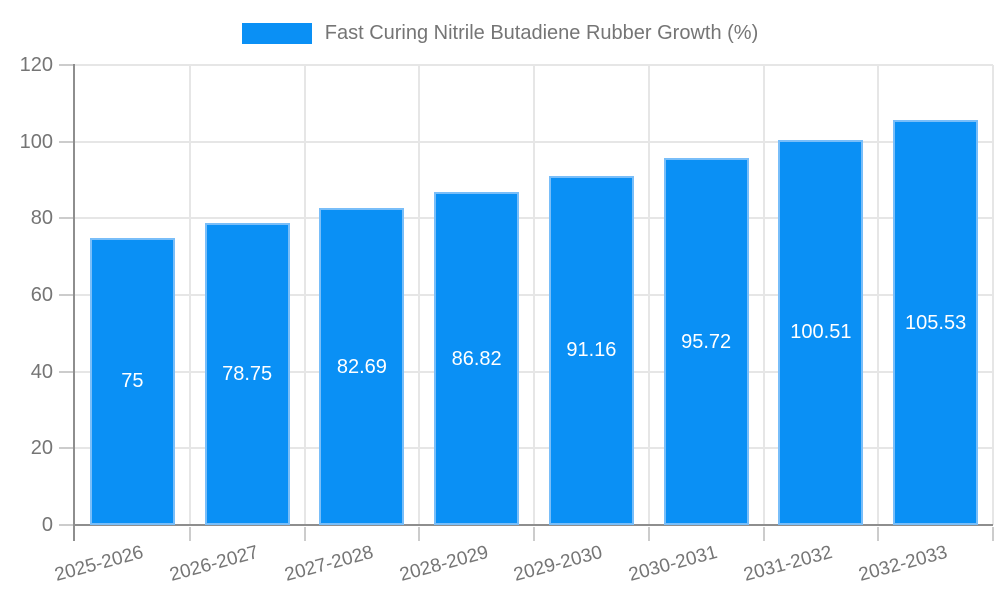  I want to click on x-axis-line, so click(533, 525).